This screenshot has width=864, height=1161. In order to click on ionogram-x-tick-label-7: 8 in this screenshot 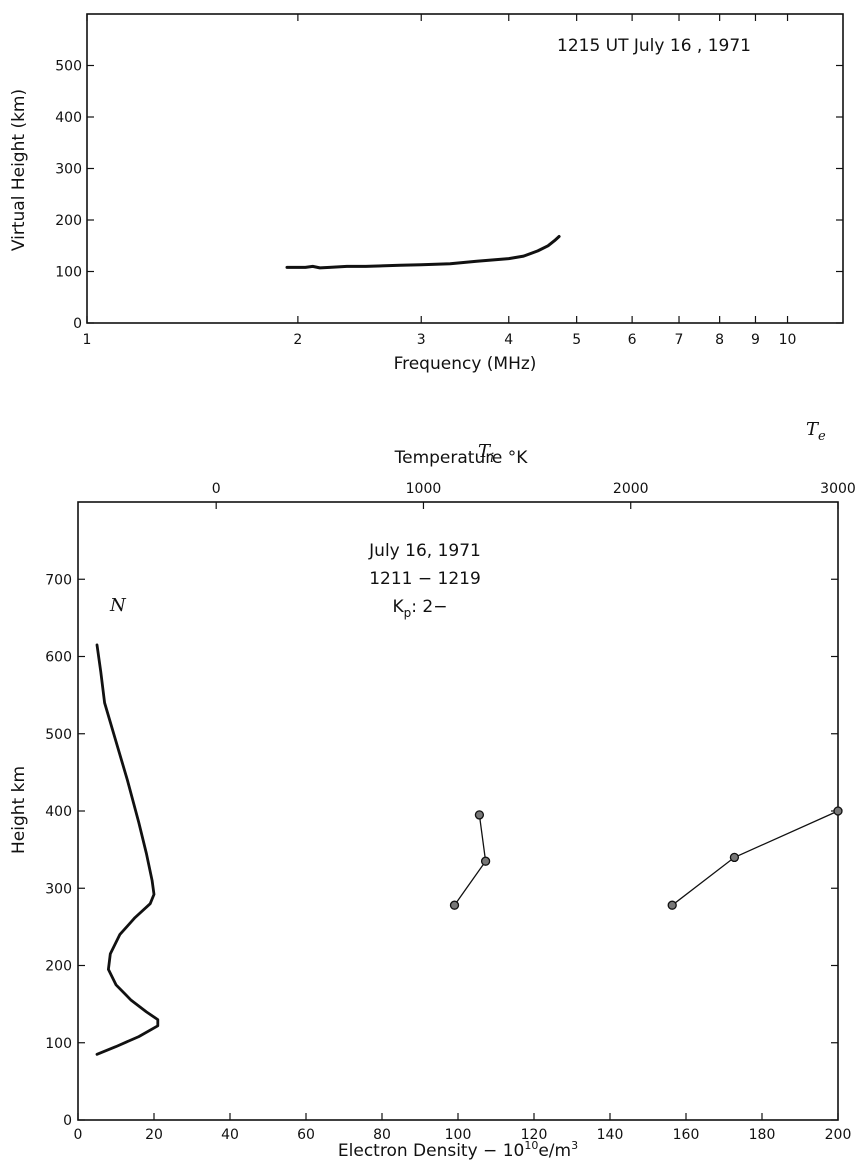, I will do `click(719, 340)`.